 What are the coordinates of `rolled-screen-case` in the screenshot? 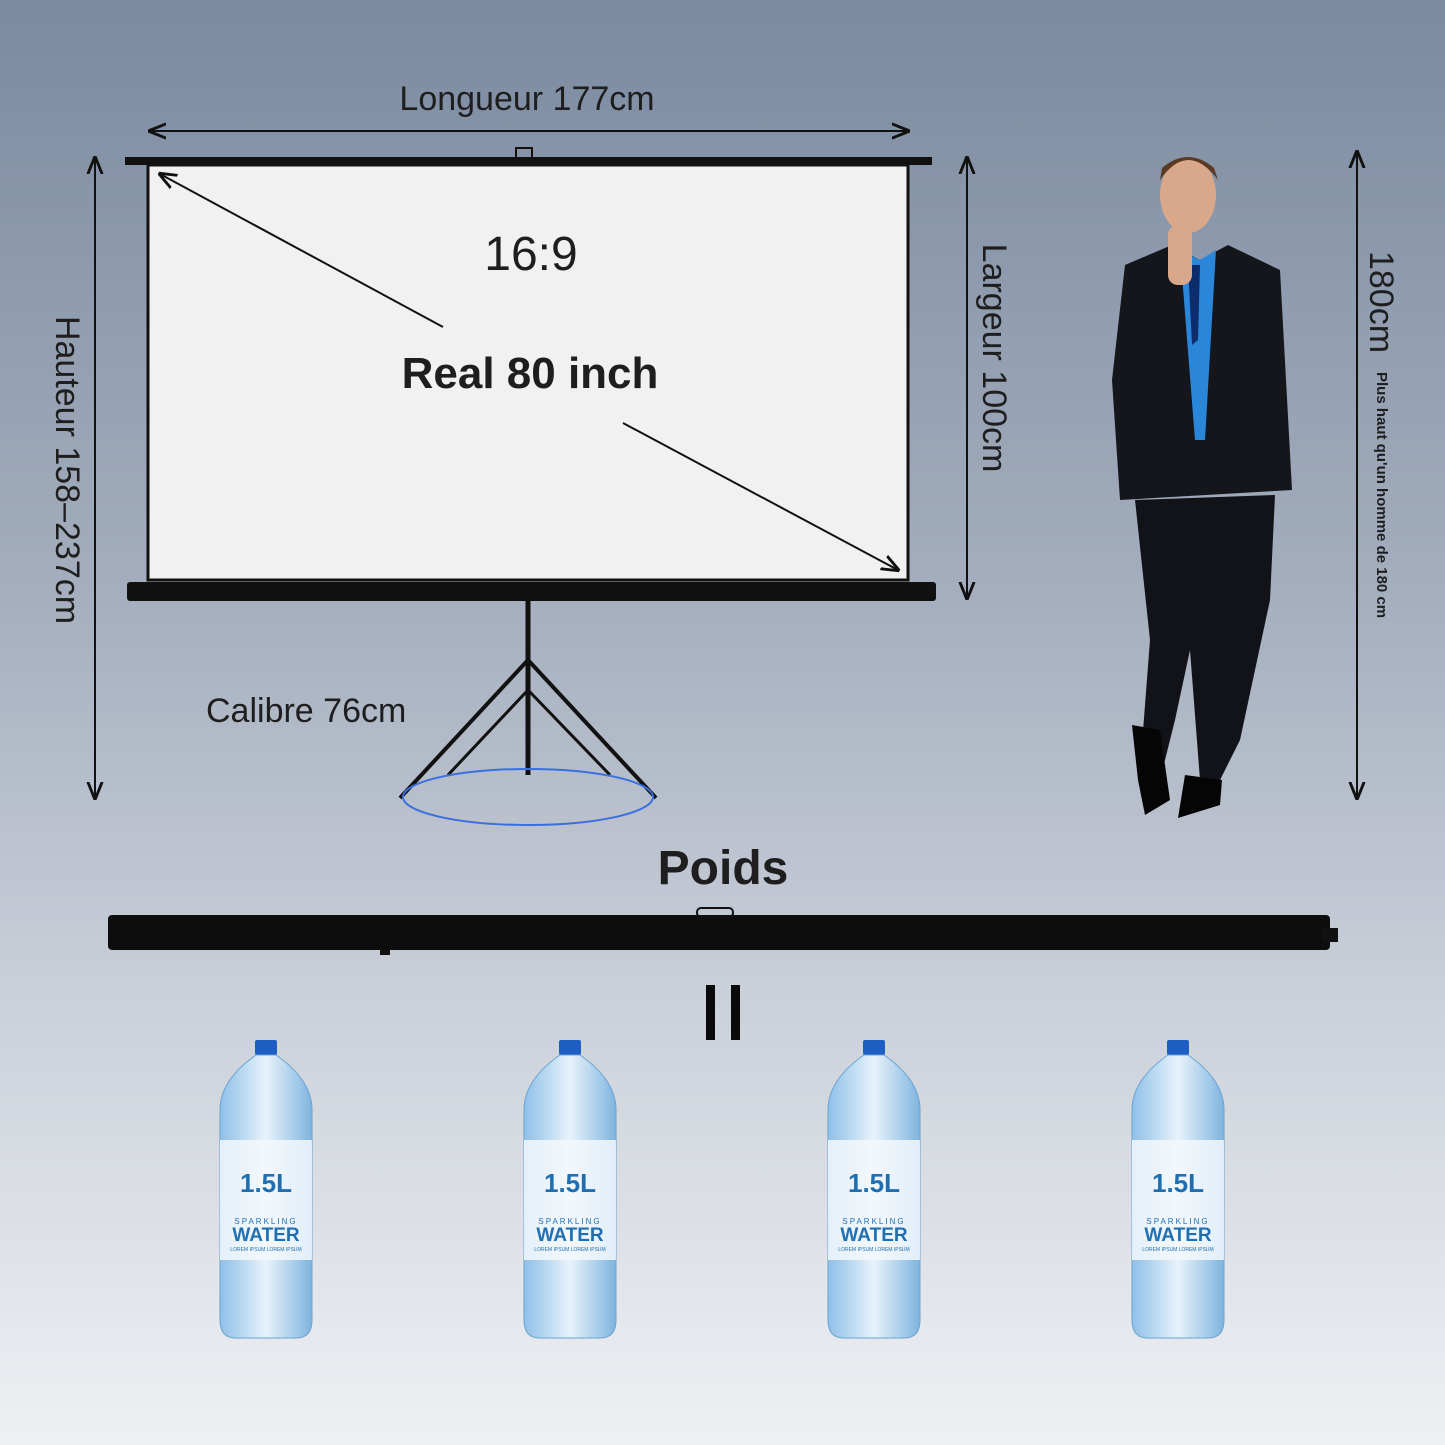 It's located at (723, 931).